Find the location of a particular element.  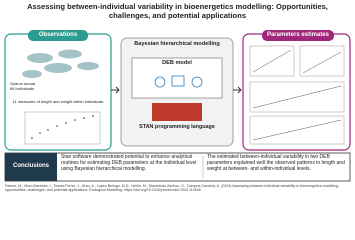

model-title: Bayesian hierarchical modelling is located at coordinates (177, 44).